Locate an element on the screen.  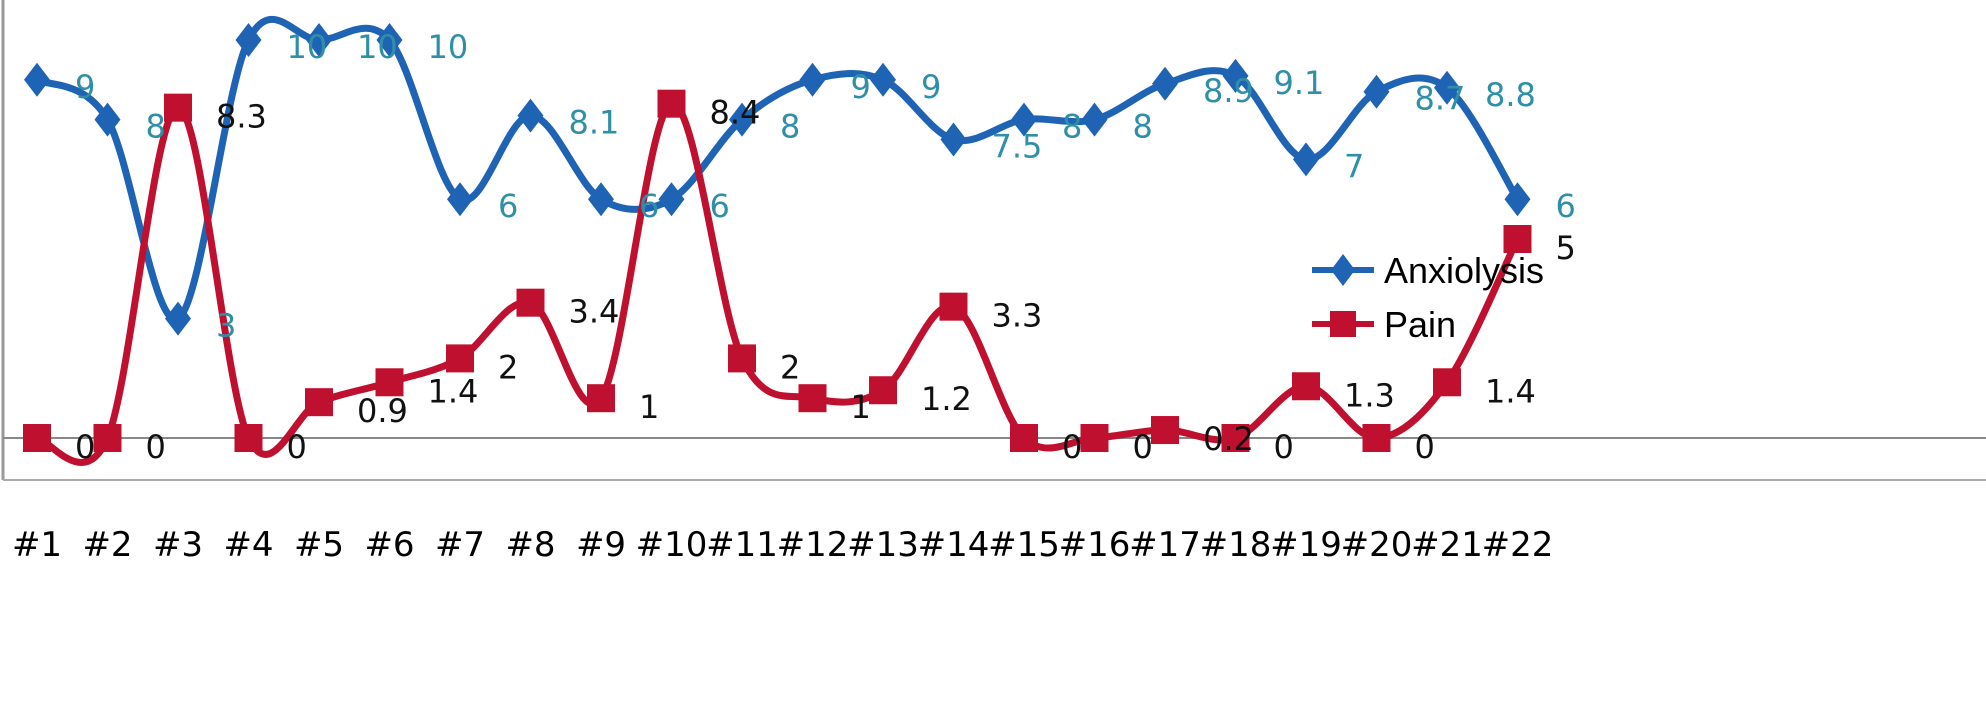
anxiolysis-data-label: 8.9 is located at coordinates (1228, 91).